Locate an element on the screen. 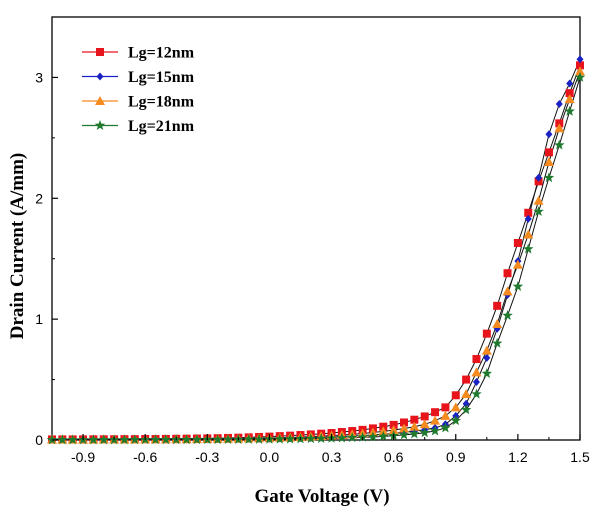 The height and width of the screenshot is (517, 608). legend-entry-1: Lg=12nm is located at coordinates (138, 53).